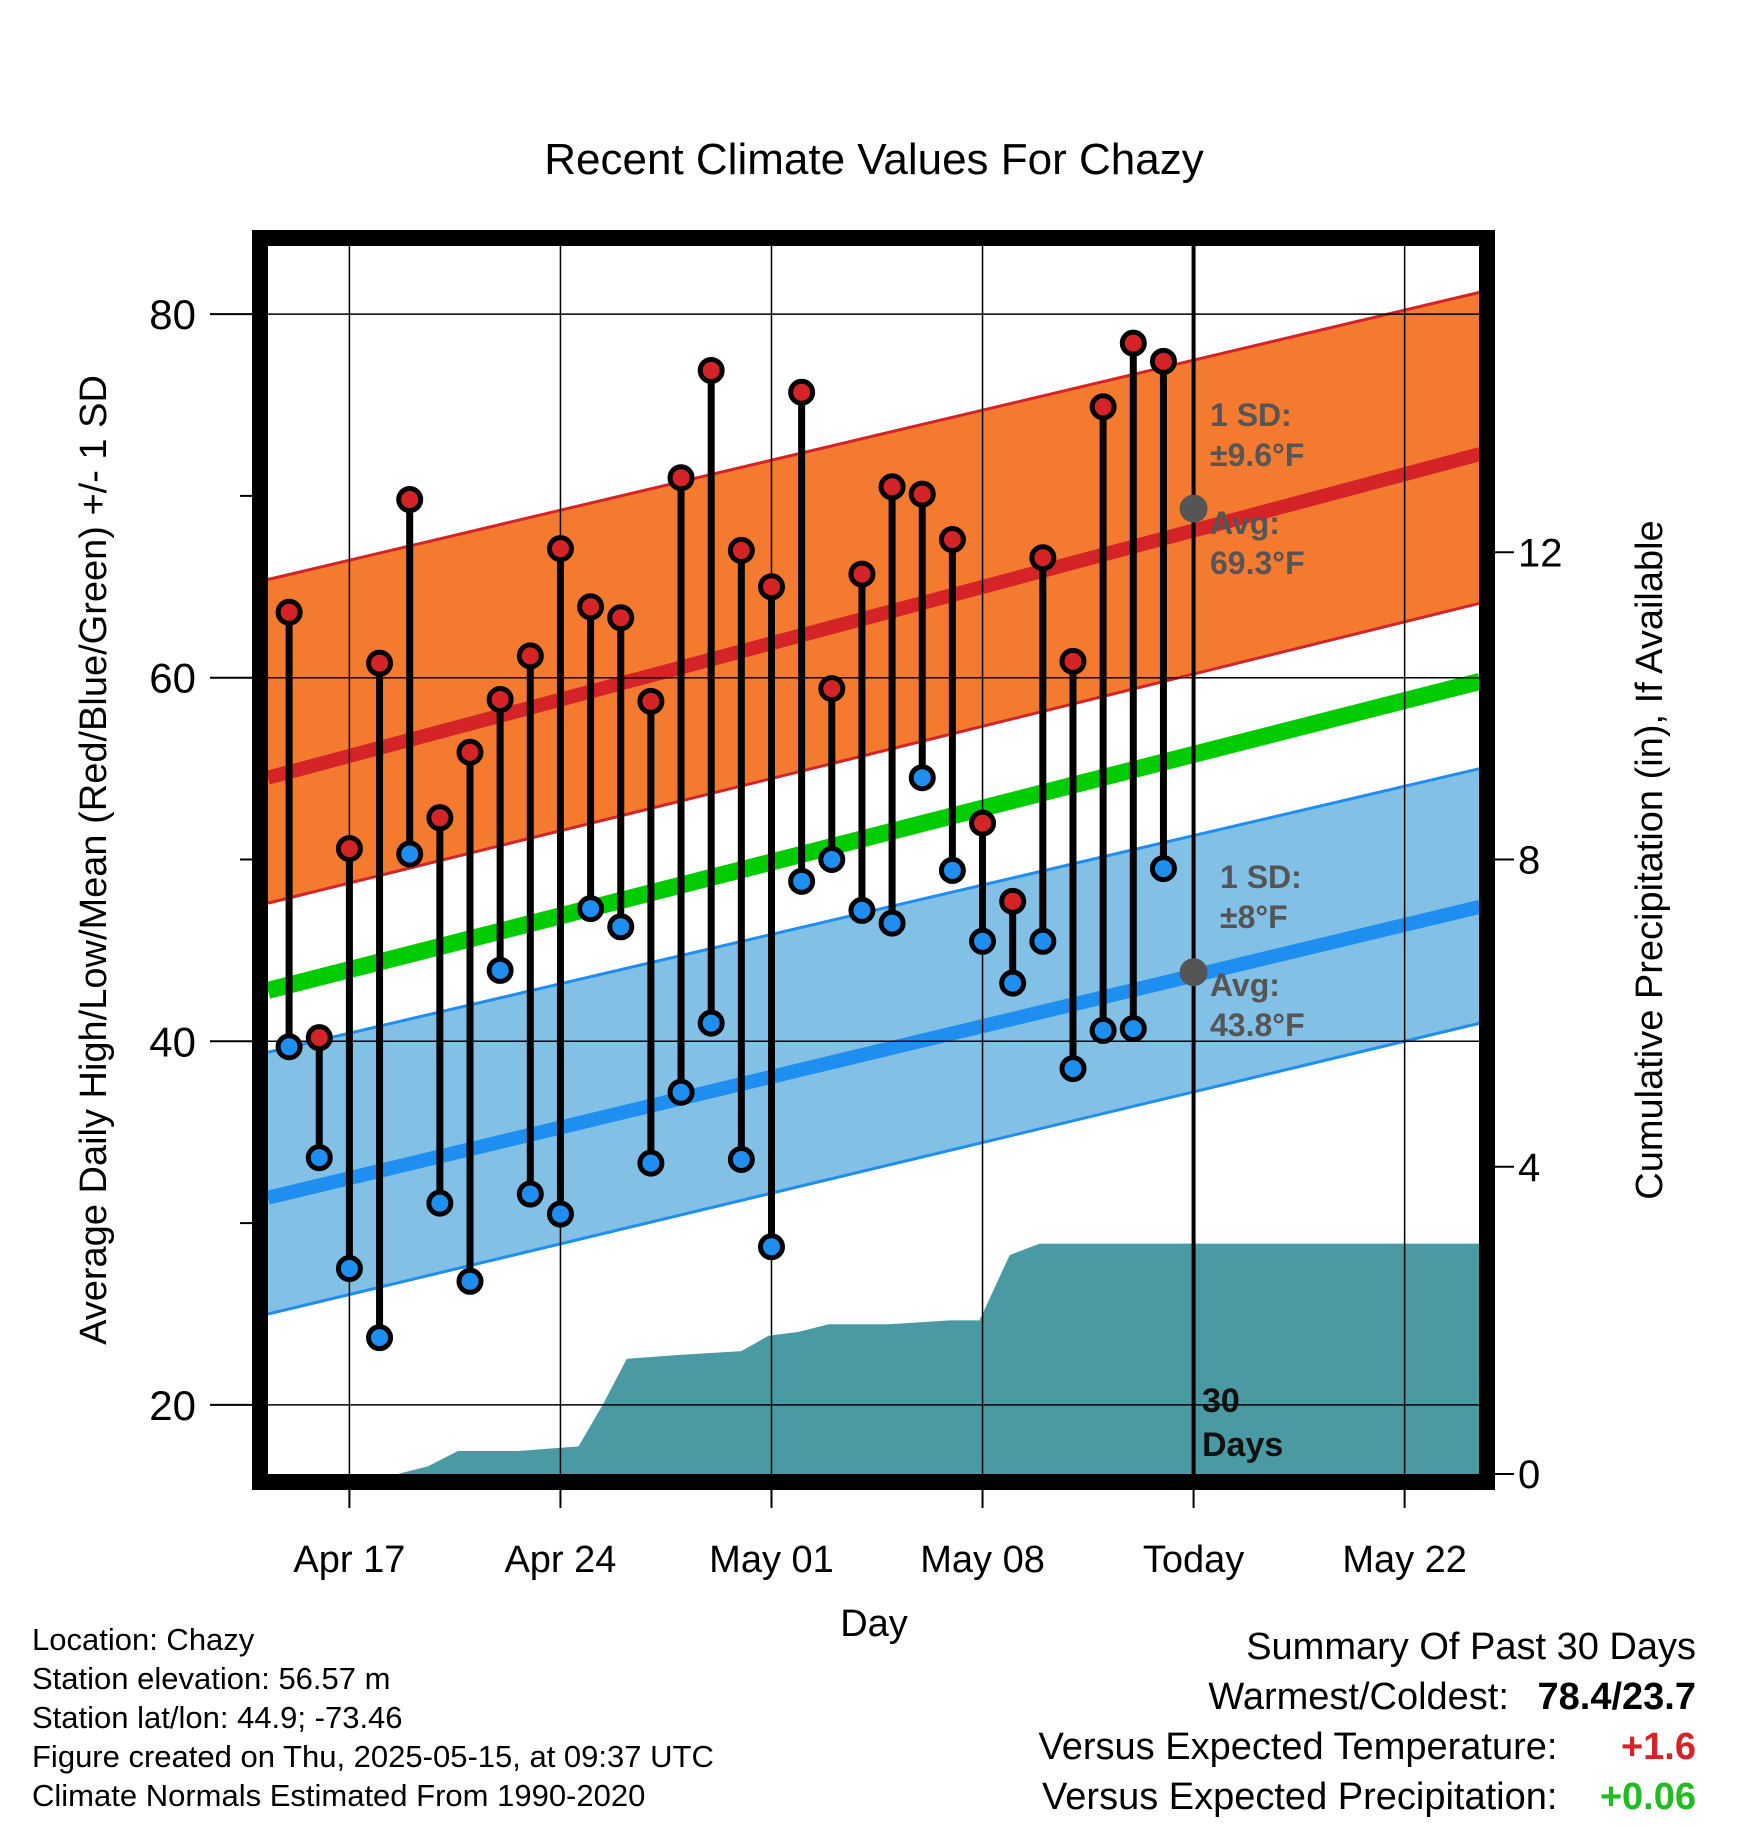 This screenshot has height=1828, width=1748. Describe the element at coordinates (874, 435) in the screenshot. I see `high-sd-band-upper-edge` at that location.